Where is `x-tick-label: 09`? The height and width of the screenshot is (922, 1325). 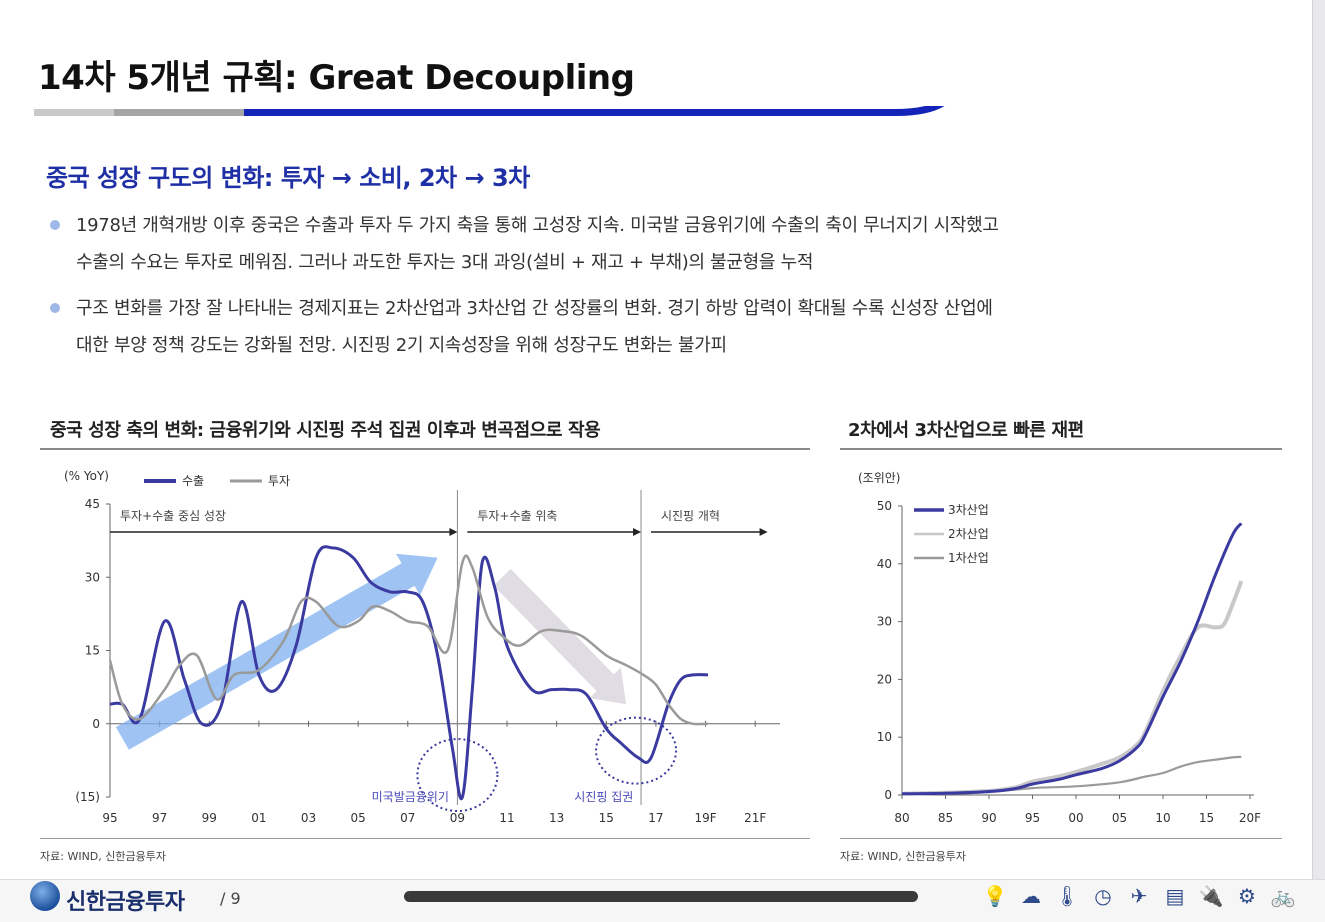
x-tick-label: 09 is located at coordinates (457, 818).